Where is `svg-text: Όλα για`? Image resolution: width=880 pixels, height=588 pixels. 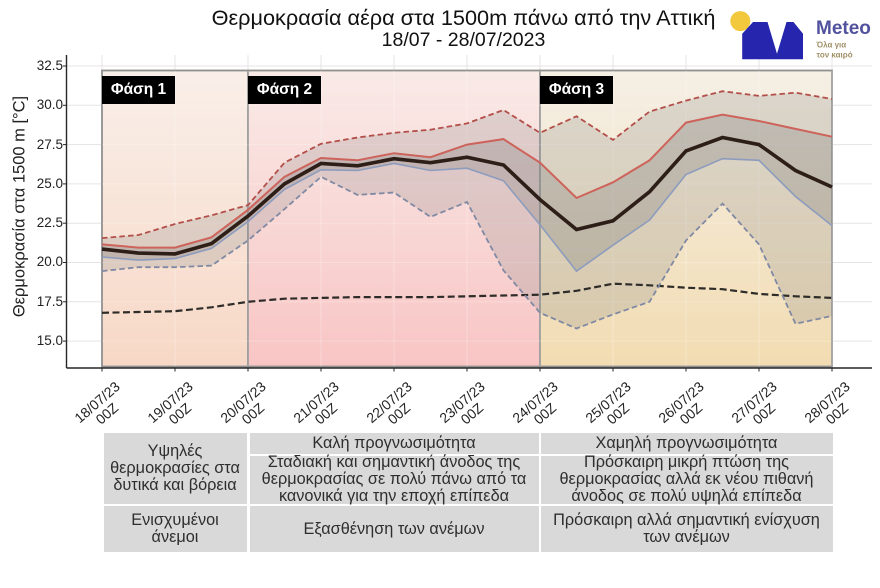
svg-text: Όλα για is located at coordinates (831, 45).